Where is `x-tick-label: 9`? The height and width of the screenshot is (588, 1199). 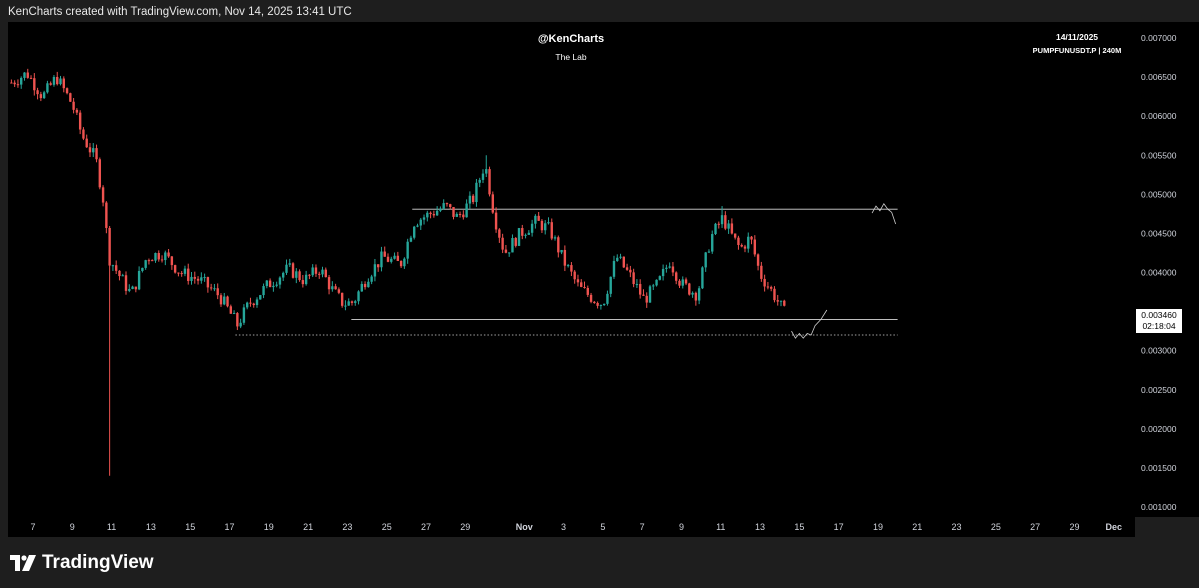
x-tick-label: 9 is located at coordinates (72, 527).